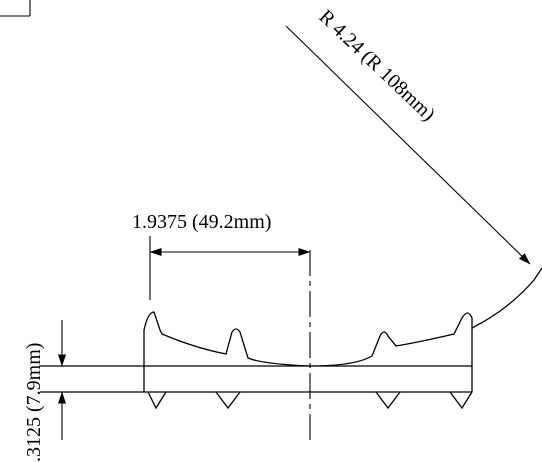 This screenshot has height=462, width=542. I want to click on radius-arc, so click(506, 298).